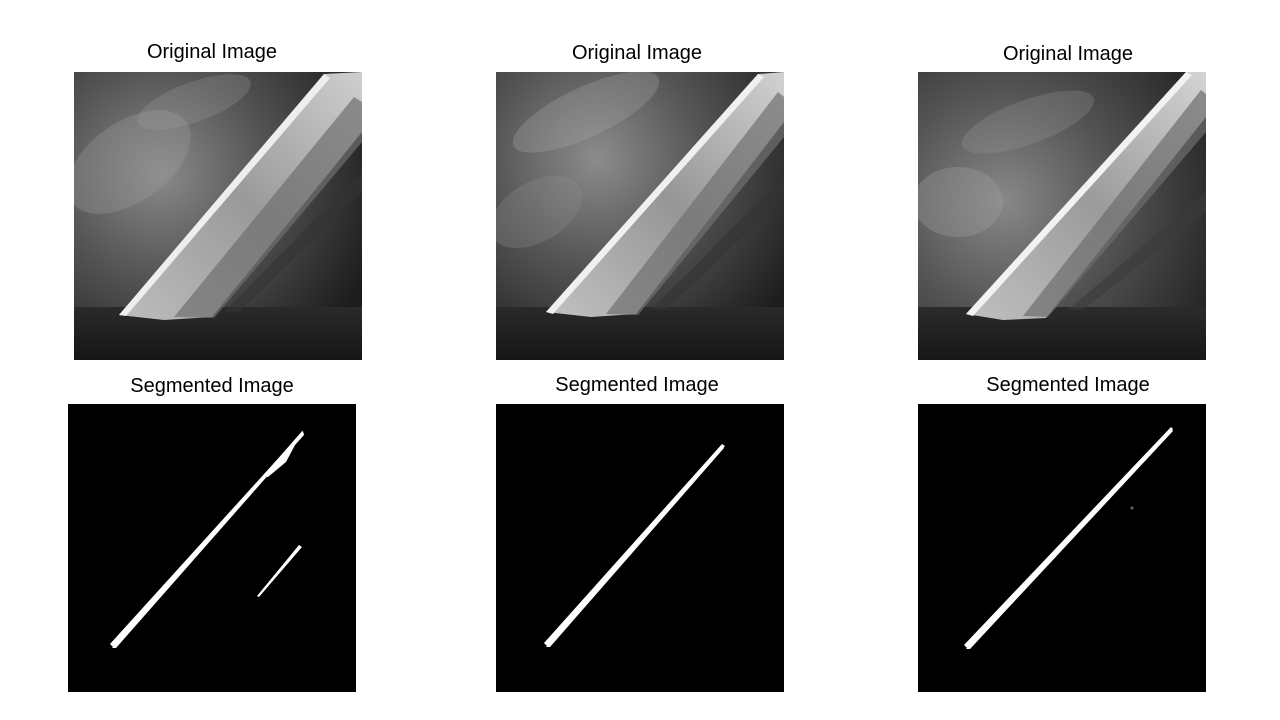  What do you see at coordinates (637, 385) in the screenshot?
I see `panel-title-segmented-2: Segmented Image` at bounding box center [637, 385].